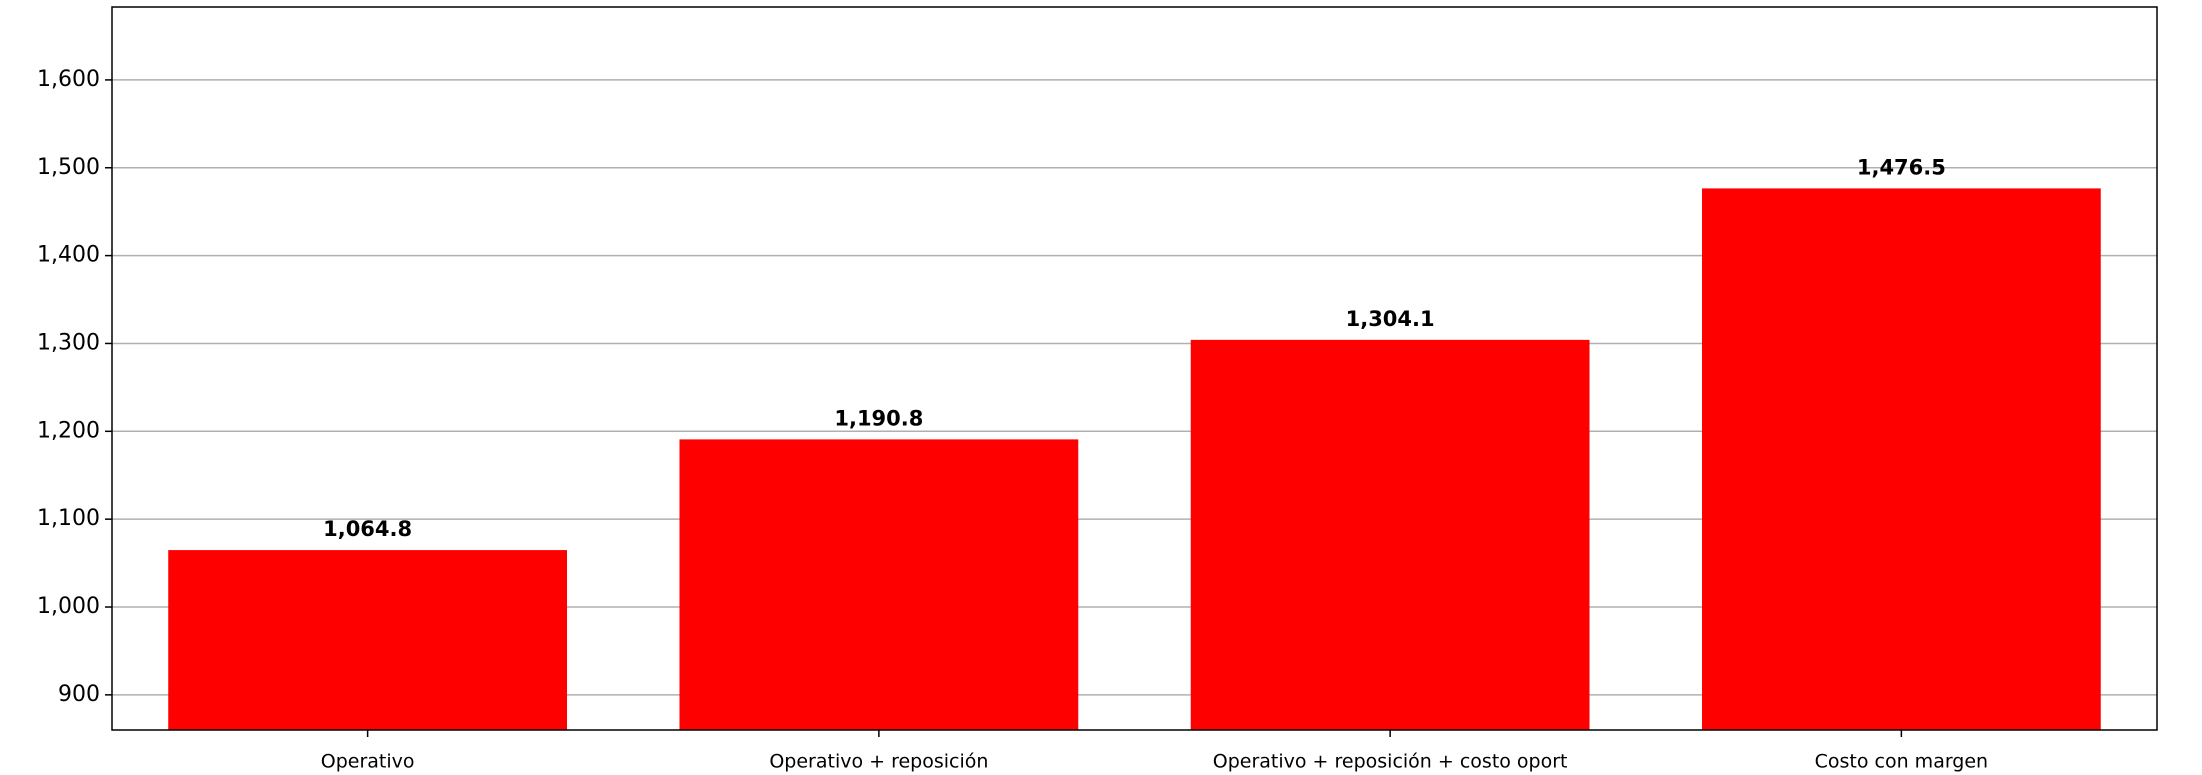  What do you see at coordinates (367, 529) in the screenshot?
I see `value-label: 1,064.8` at bounding box center [367, 529].